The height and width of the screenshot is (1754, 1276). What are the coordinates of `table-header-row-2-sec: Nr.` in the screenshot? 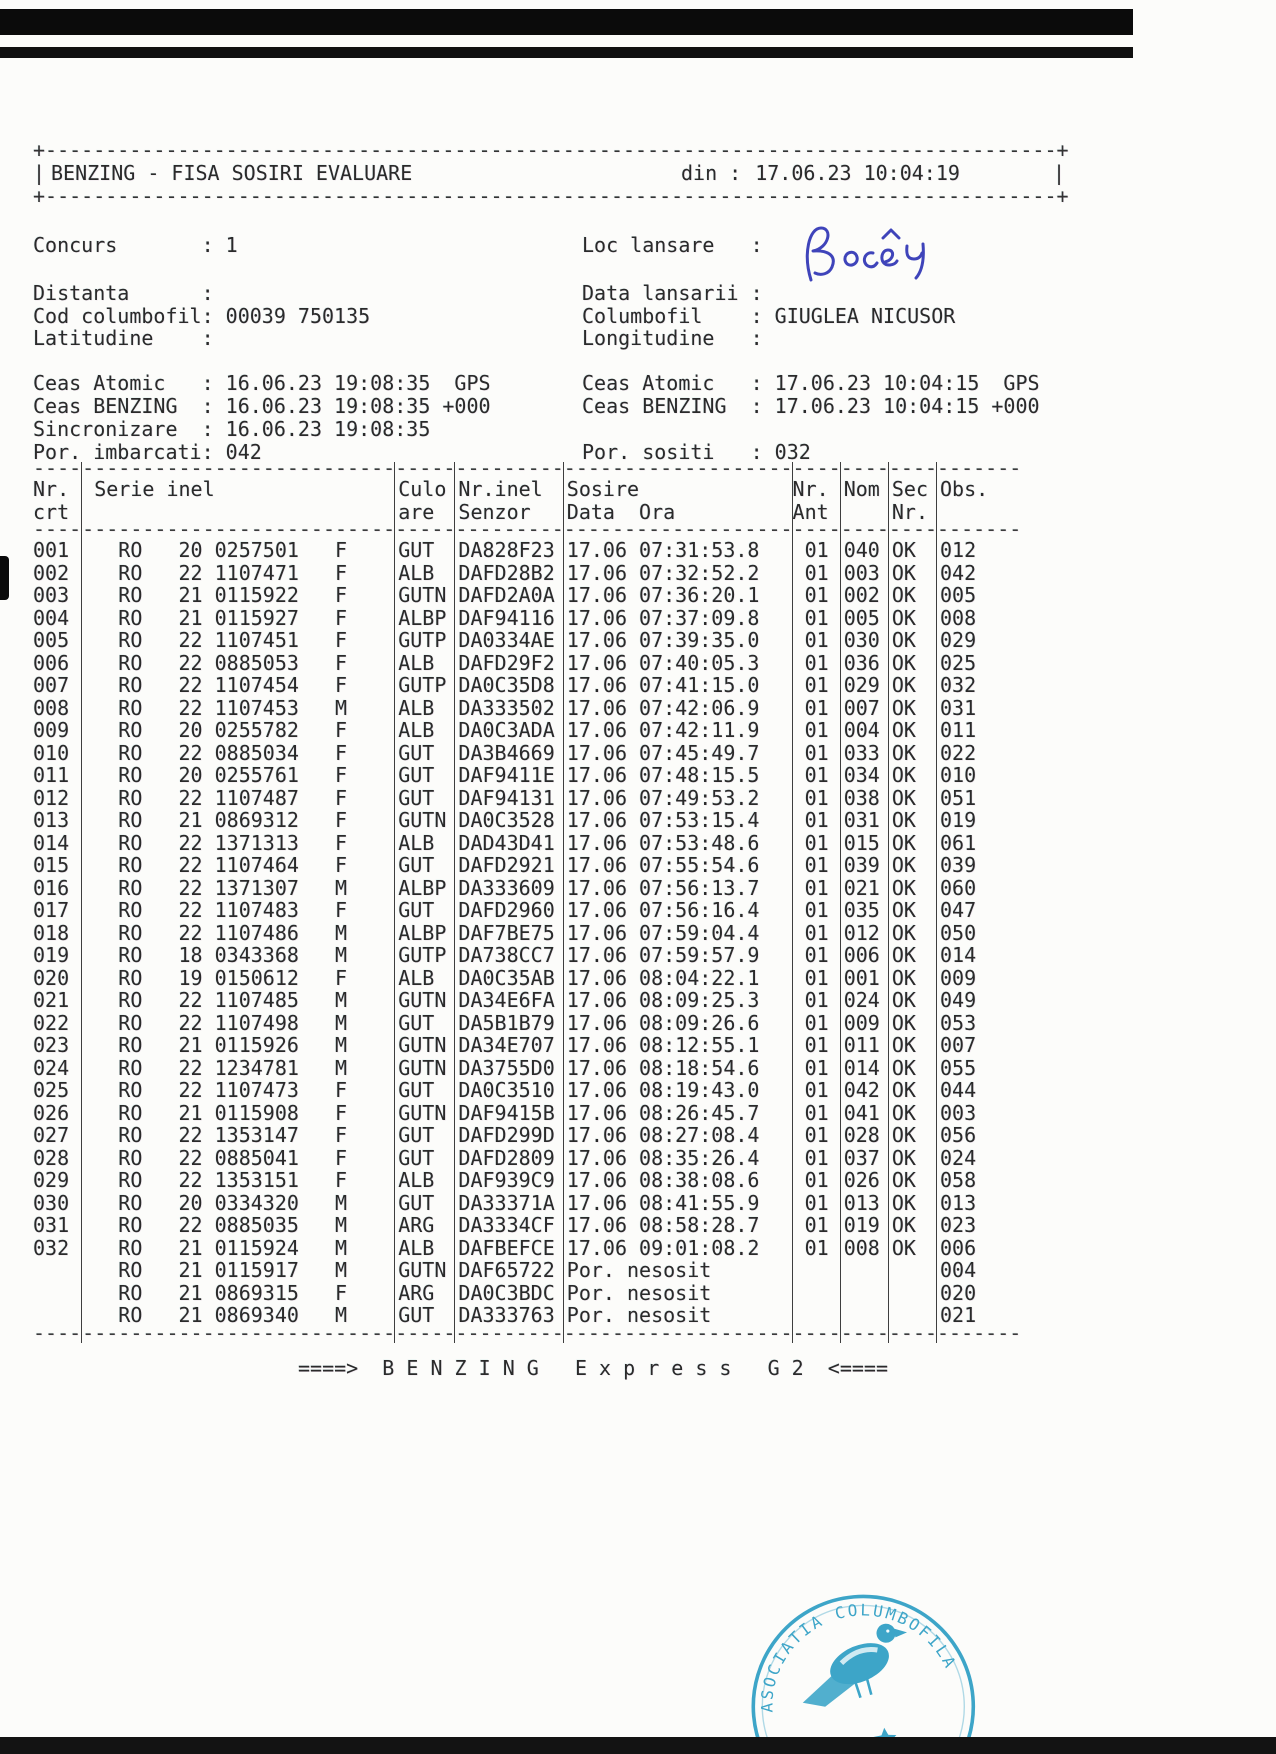 It's located at (911, 511).